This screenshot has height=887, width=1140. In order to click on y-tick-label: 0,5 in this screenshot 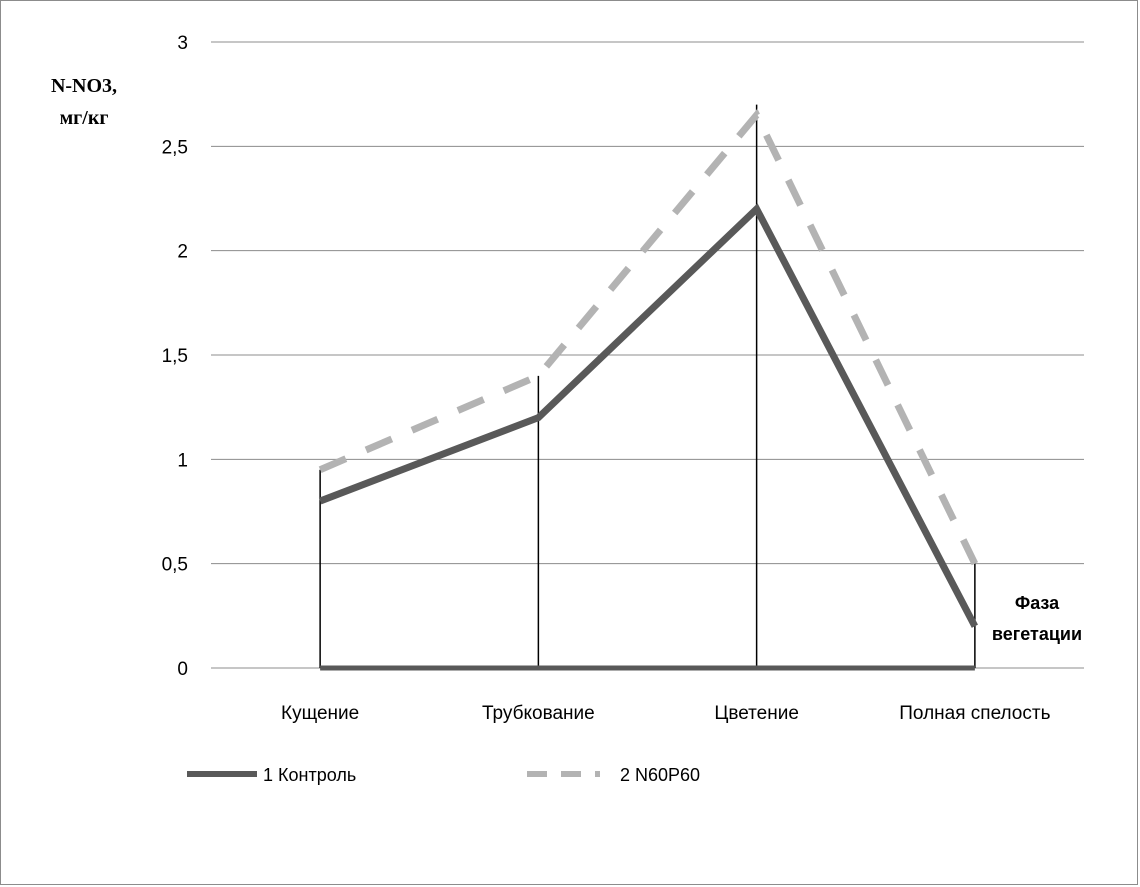, I will do `click(175, 565)`.